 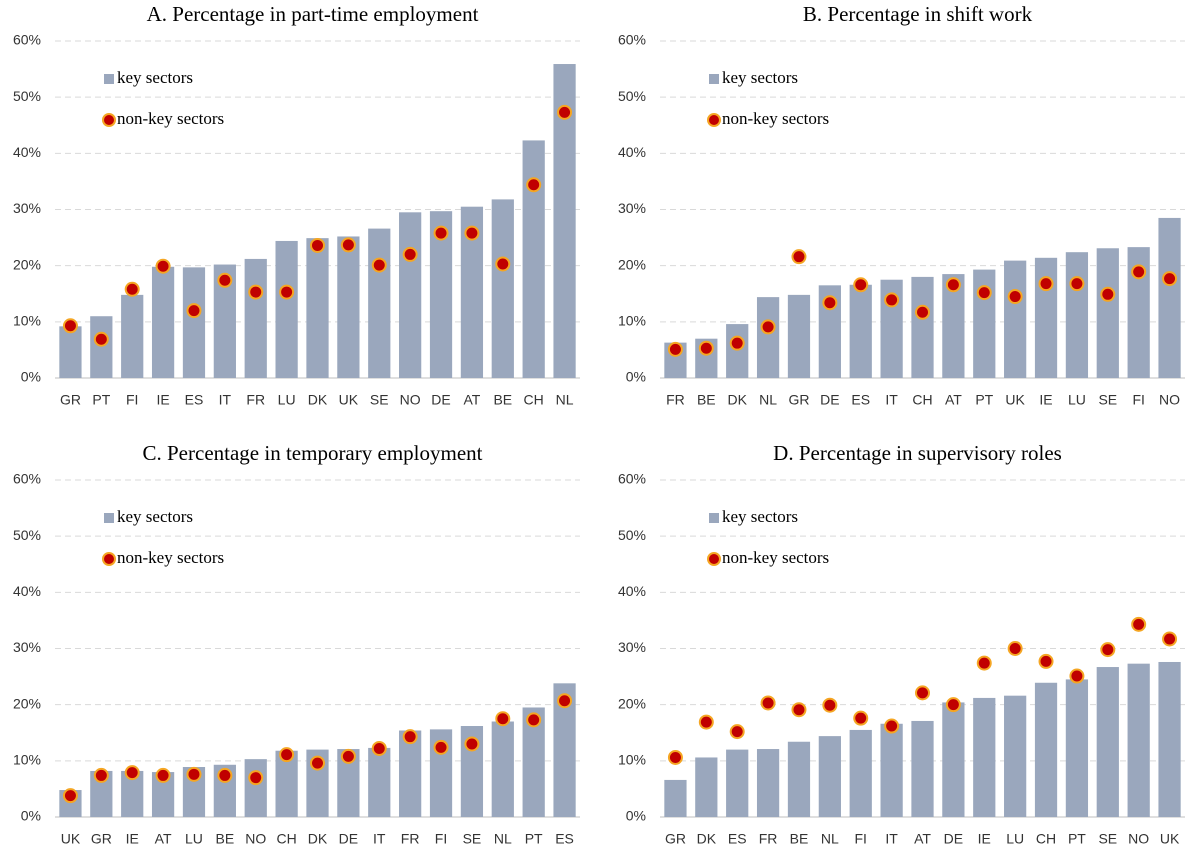 What do you see at coordinates (922, 839) in the screenshot?
I see `x-tick-label: AT` at bounding box center [922, 839].